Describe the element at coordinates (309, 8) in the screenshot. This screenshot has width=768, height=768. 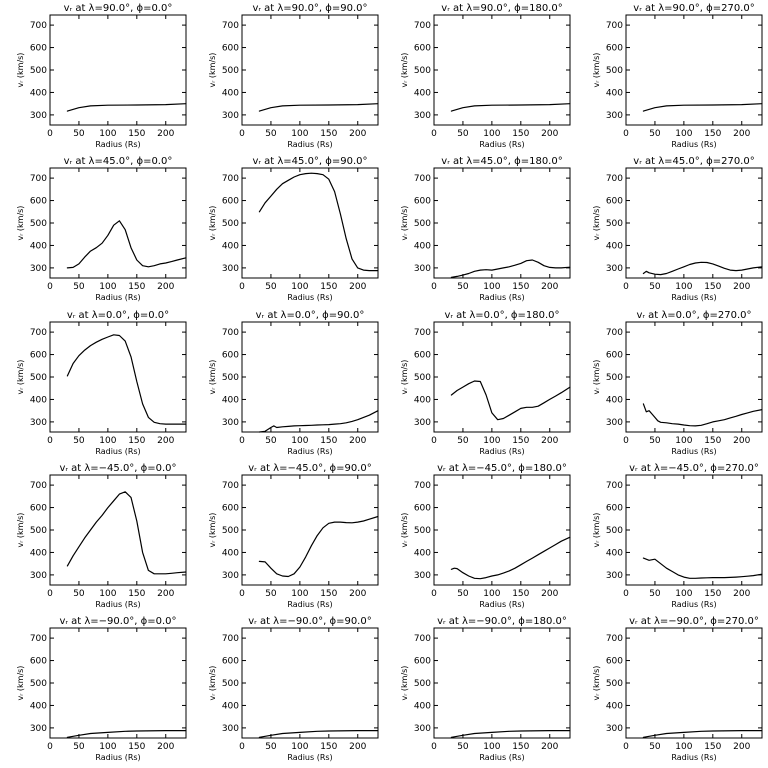
I see `panel-title: vᵣ at λ=90.0°, ϕ=90.0°` at that location.